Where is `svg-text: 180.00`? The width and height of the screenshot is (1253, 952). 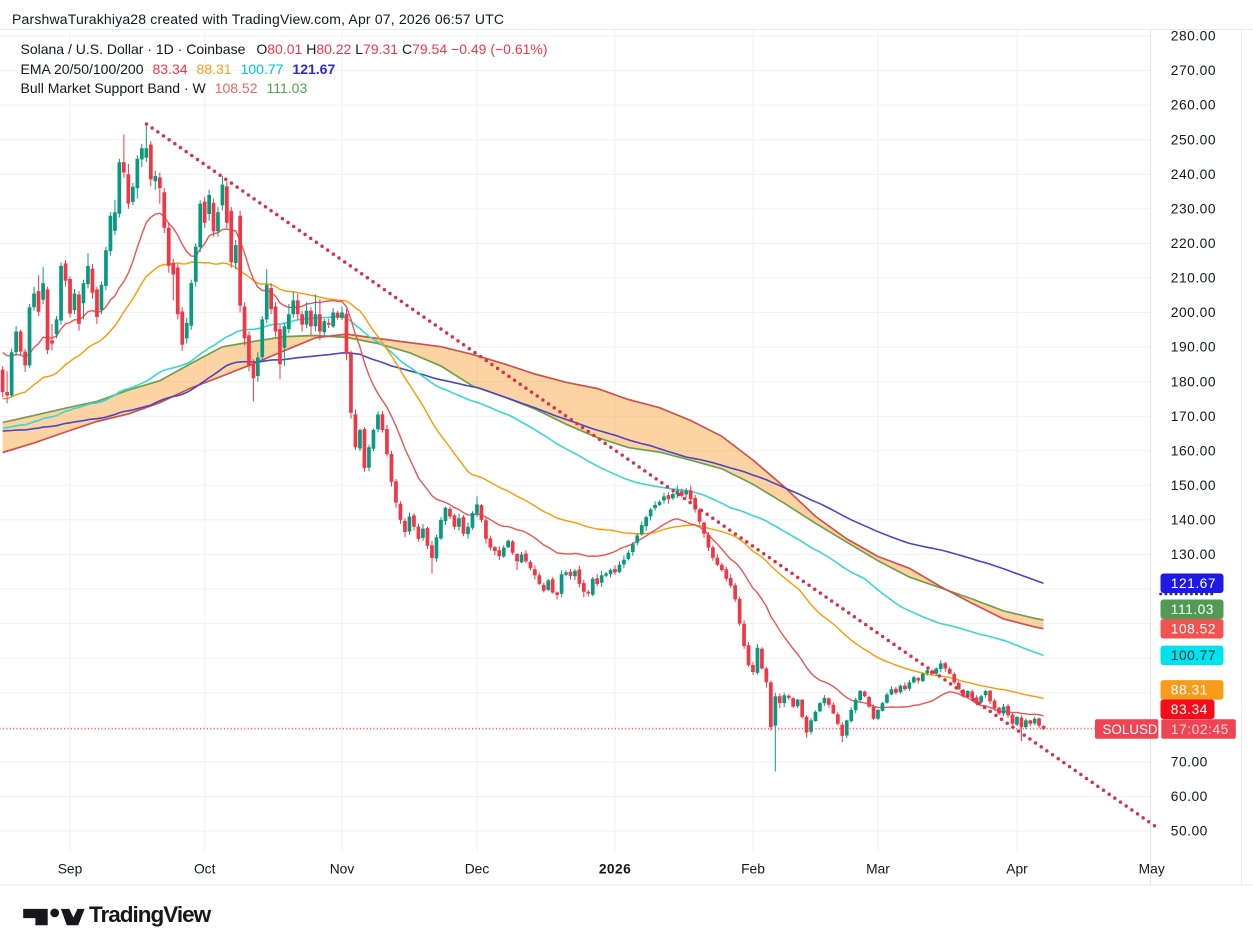
svg-text: 180.00 is located at coordinates (1193, 381).